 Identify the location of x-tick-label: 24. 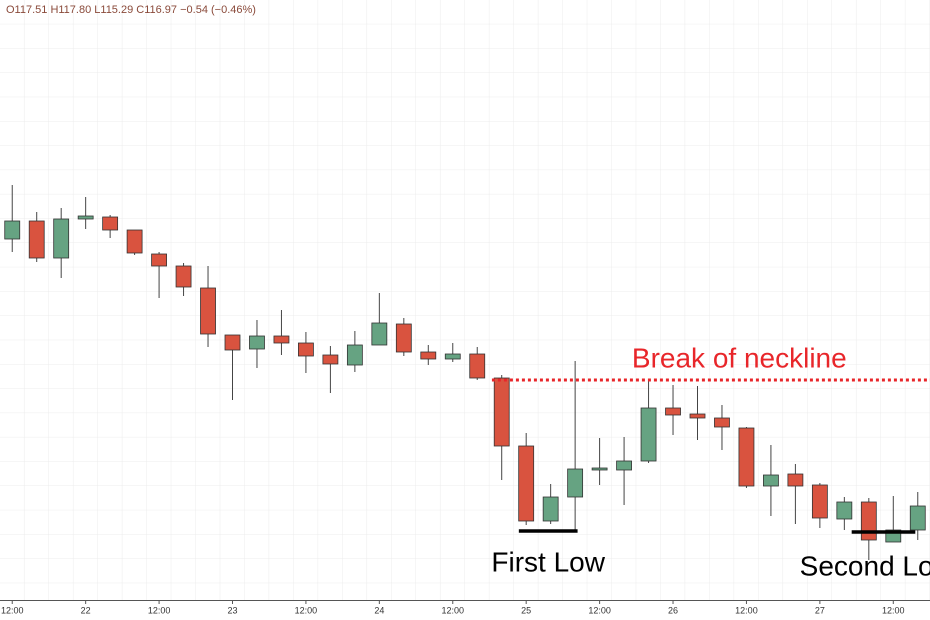
(379, 610).